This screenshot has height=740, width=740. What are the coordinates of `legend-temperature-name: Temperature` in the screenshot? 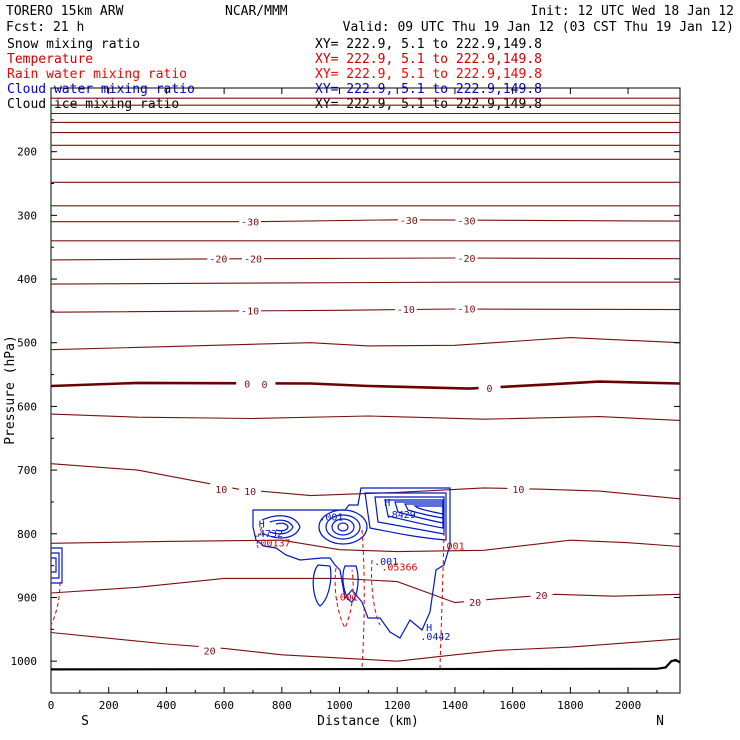 It's located at (50, 59).